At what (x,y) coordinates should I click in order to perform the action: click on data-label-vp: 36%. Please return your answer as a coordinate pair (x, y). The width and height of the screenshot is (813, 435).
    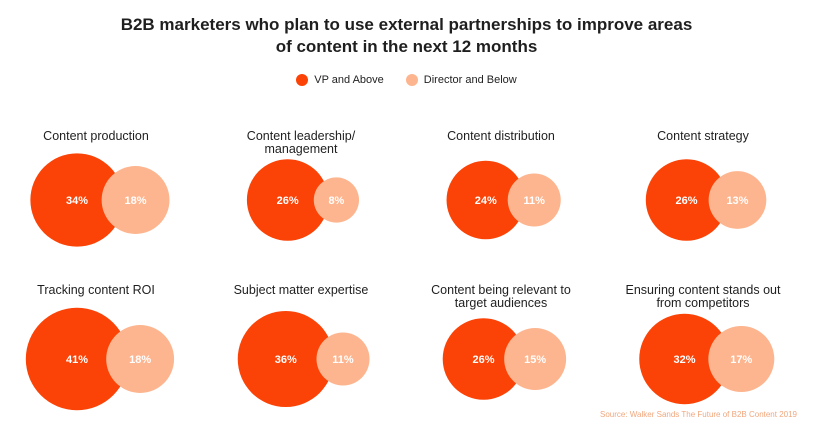
    Looking at the image, I should click on (286, 360).